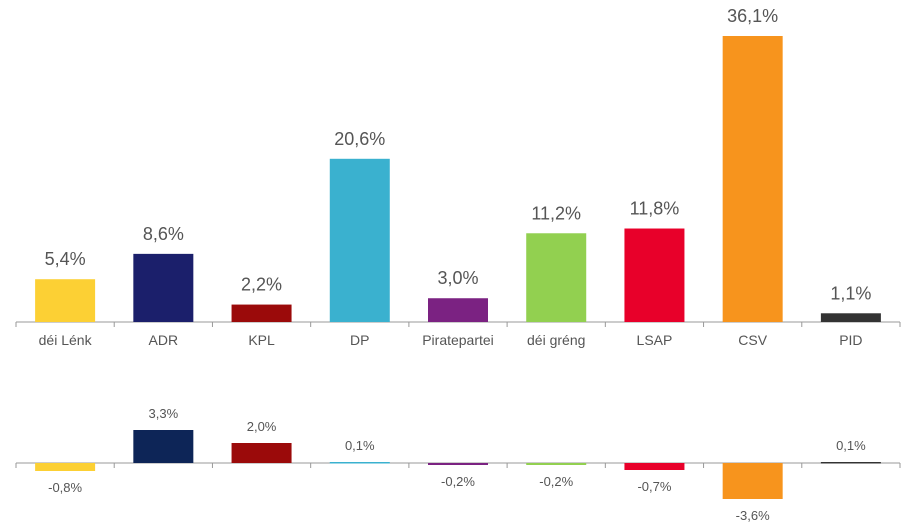  I want to click on x-tick-label: PID, so click(850, 340).